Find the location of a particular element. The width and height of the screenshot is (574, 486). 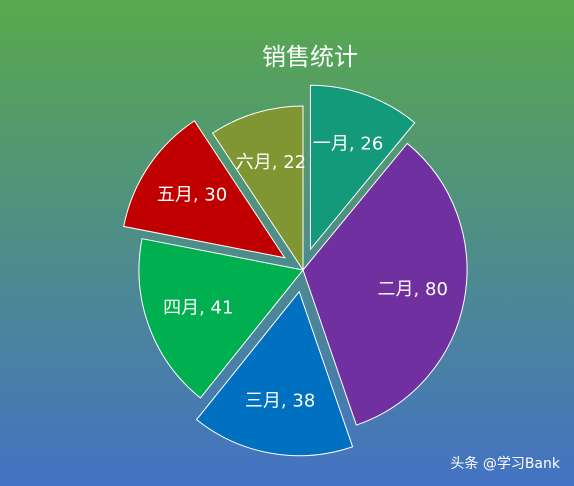

data-label: 五月, 30 is located at coordinates (192, 195).